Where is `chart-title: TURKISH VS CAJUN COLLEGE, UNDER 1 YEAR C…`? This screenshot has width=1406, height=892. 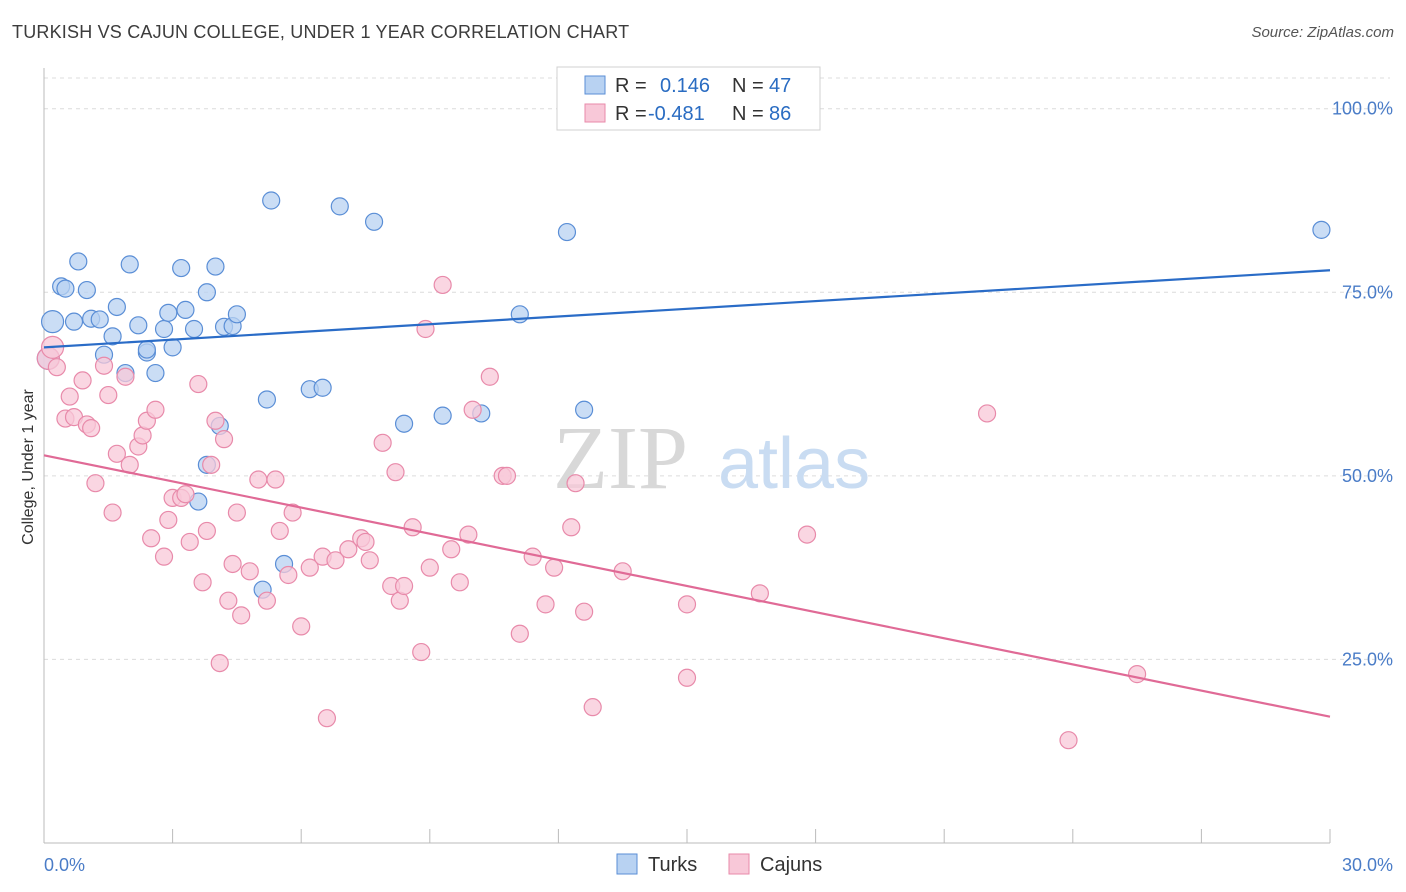 chart-title: TURKISH VS CAJUN COLLEGE, UNDER 1 YEAR C… is located at coordinates (321, 32).